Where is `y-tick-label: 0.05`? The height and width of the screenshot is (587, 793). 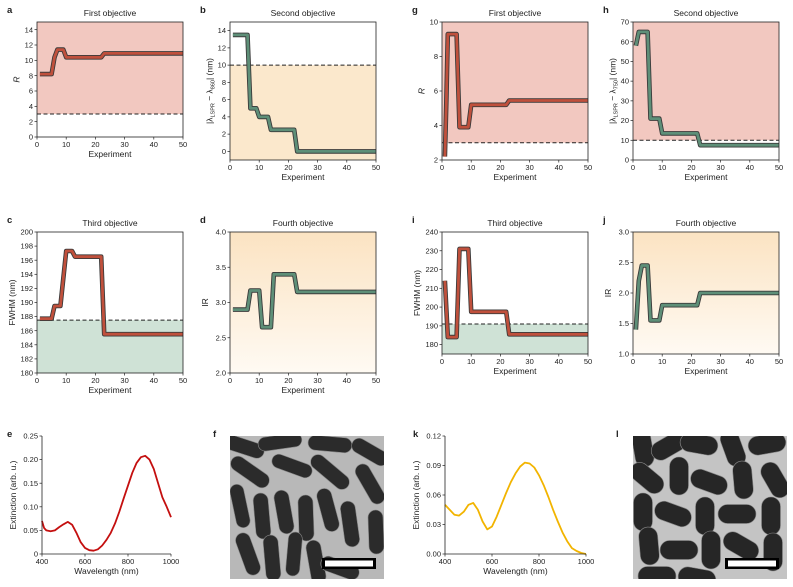 y-tick-label: 0.05 is located at coordinates (30, 530).